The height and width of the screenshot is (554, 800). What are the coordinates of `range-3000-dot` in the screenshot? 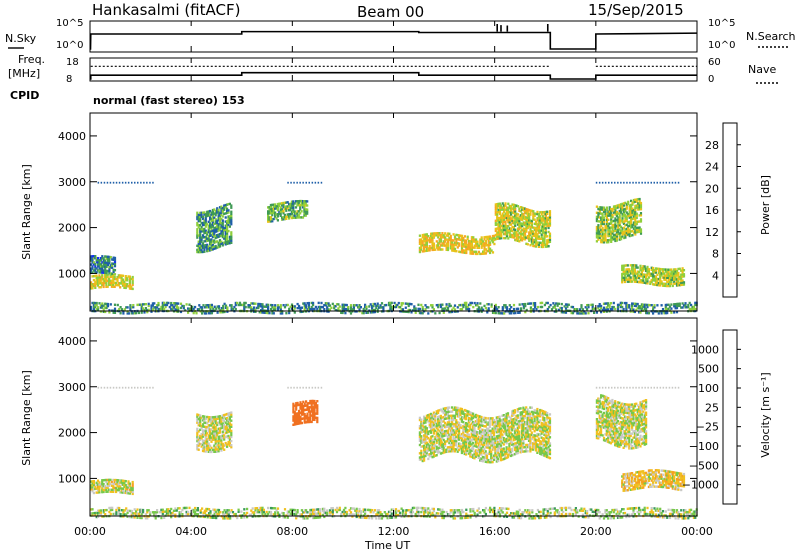 It's located at (101, 182).